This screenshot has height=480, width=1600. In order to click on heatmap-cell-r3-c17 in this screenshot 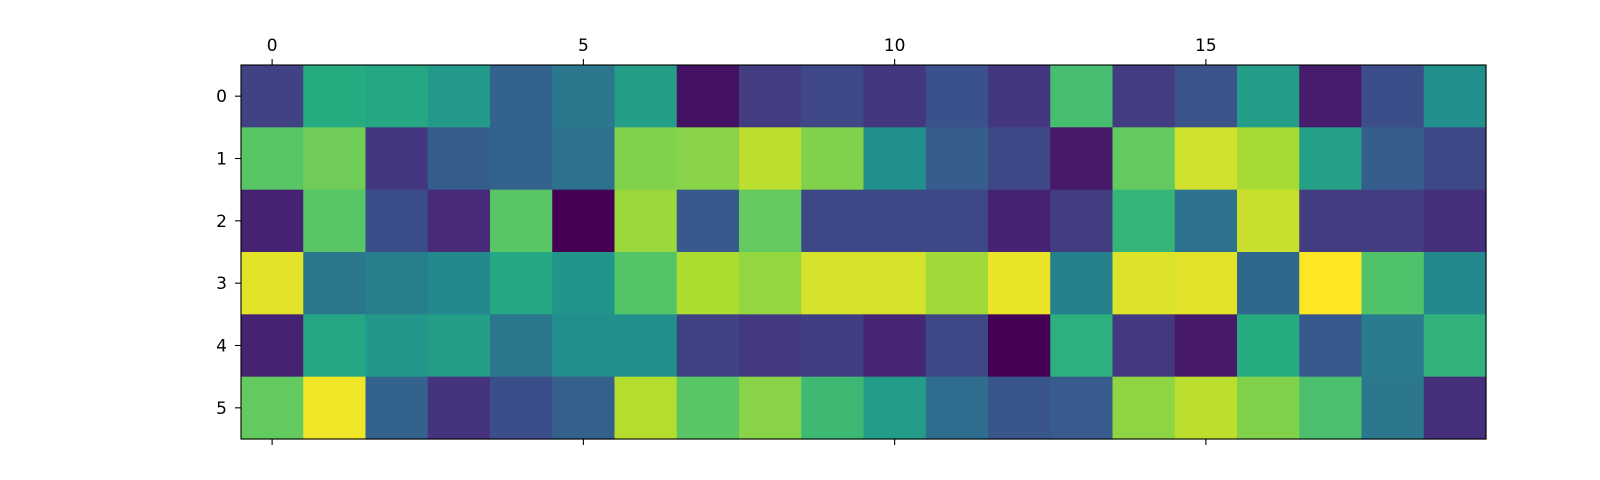, I will do `click(1331, 283)`.